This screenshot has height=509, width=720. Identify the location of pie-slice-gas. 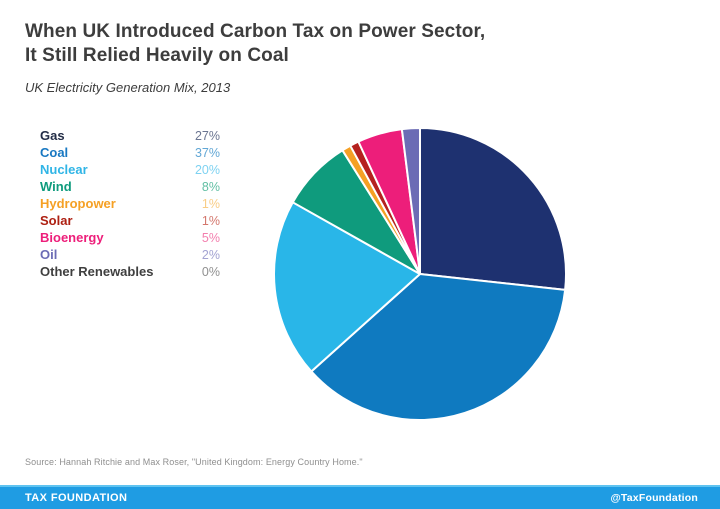
(493, 209).